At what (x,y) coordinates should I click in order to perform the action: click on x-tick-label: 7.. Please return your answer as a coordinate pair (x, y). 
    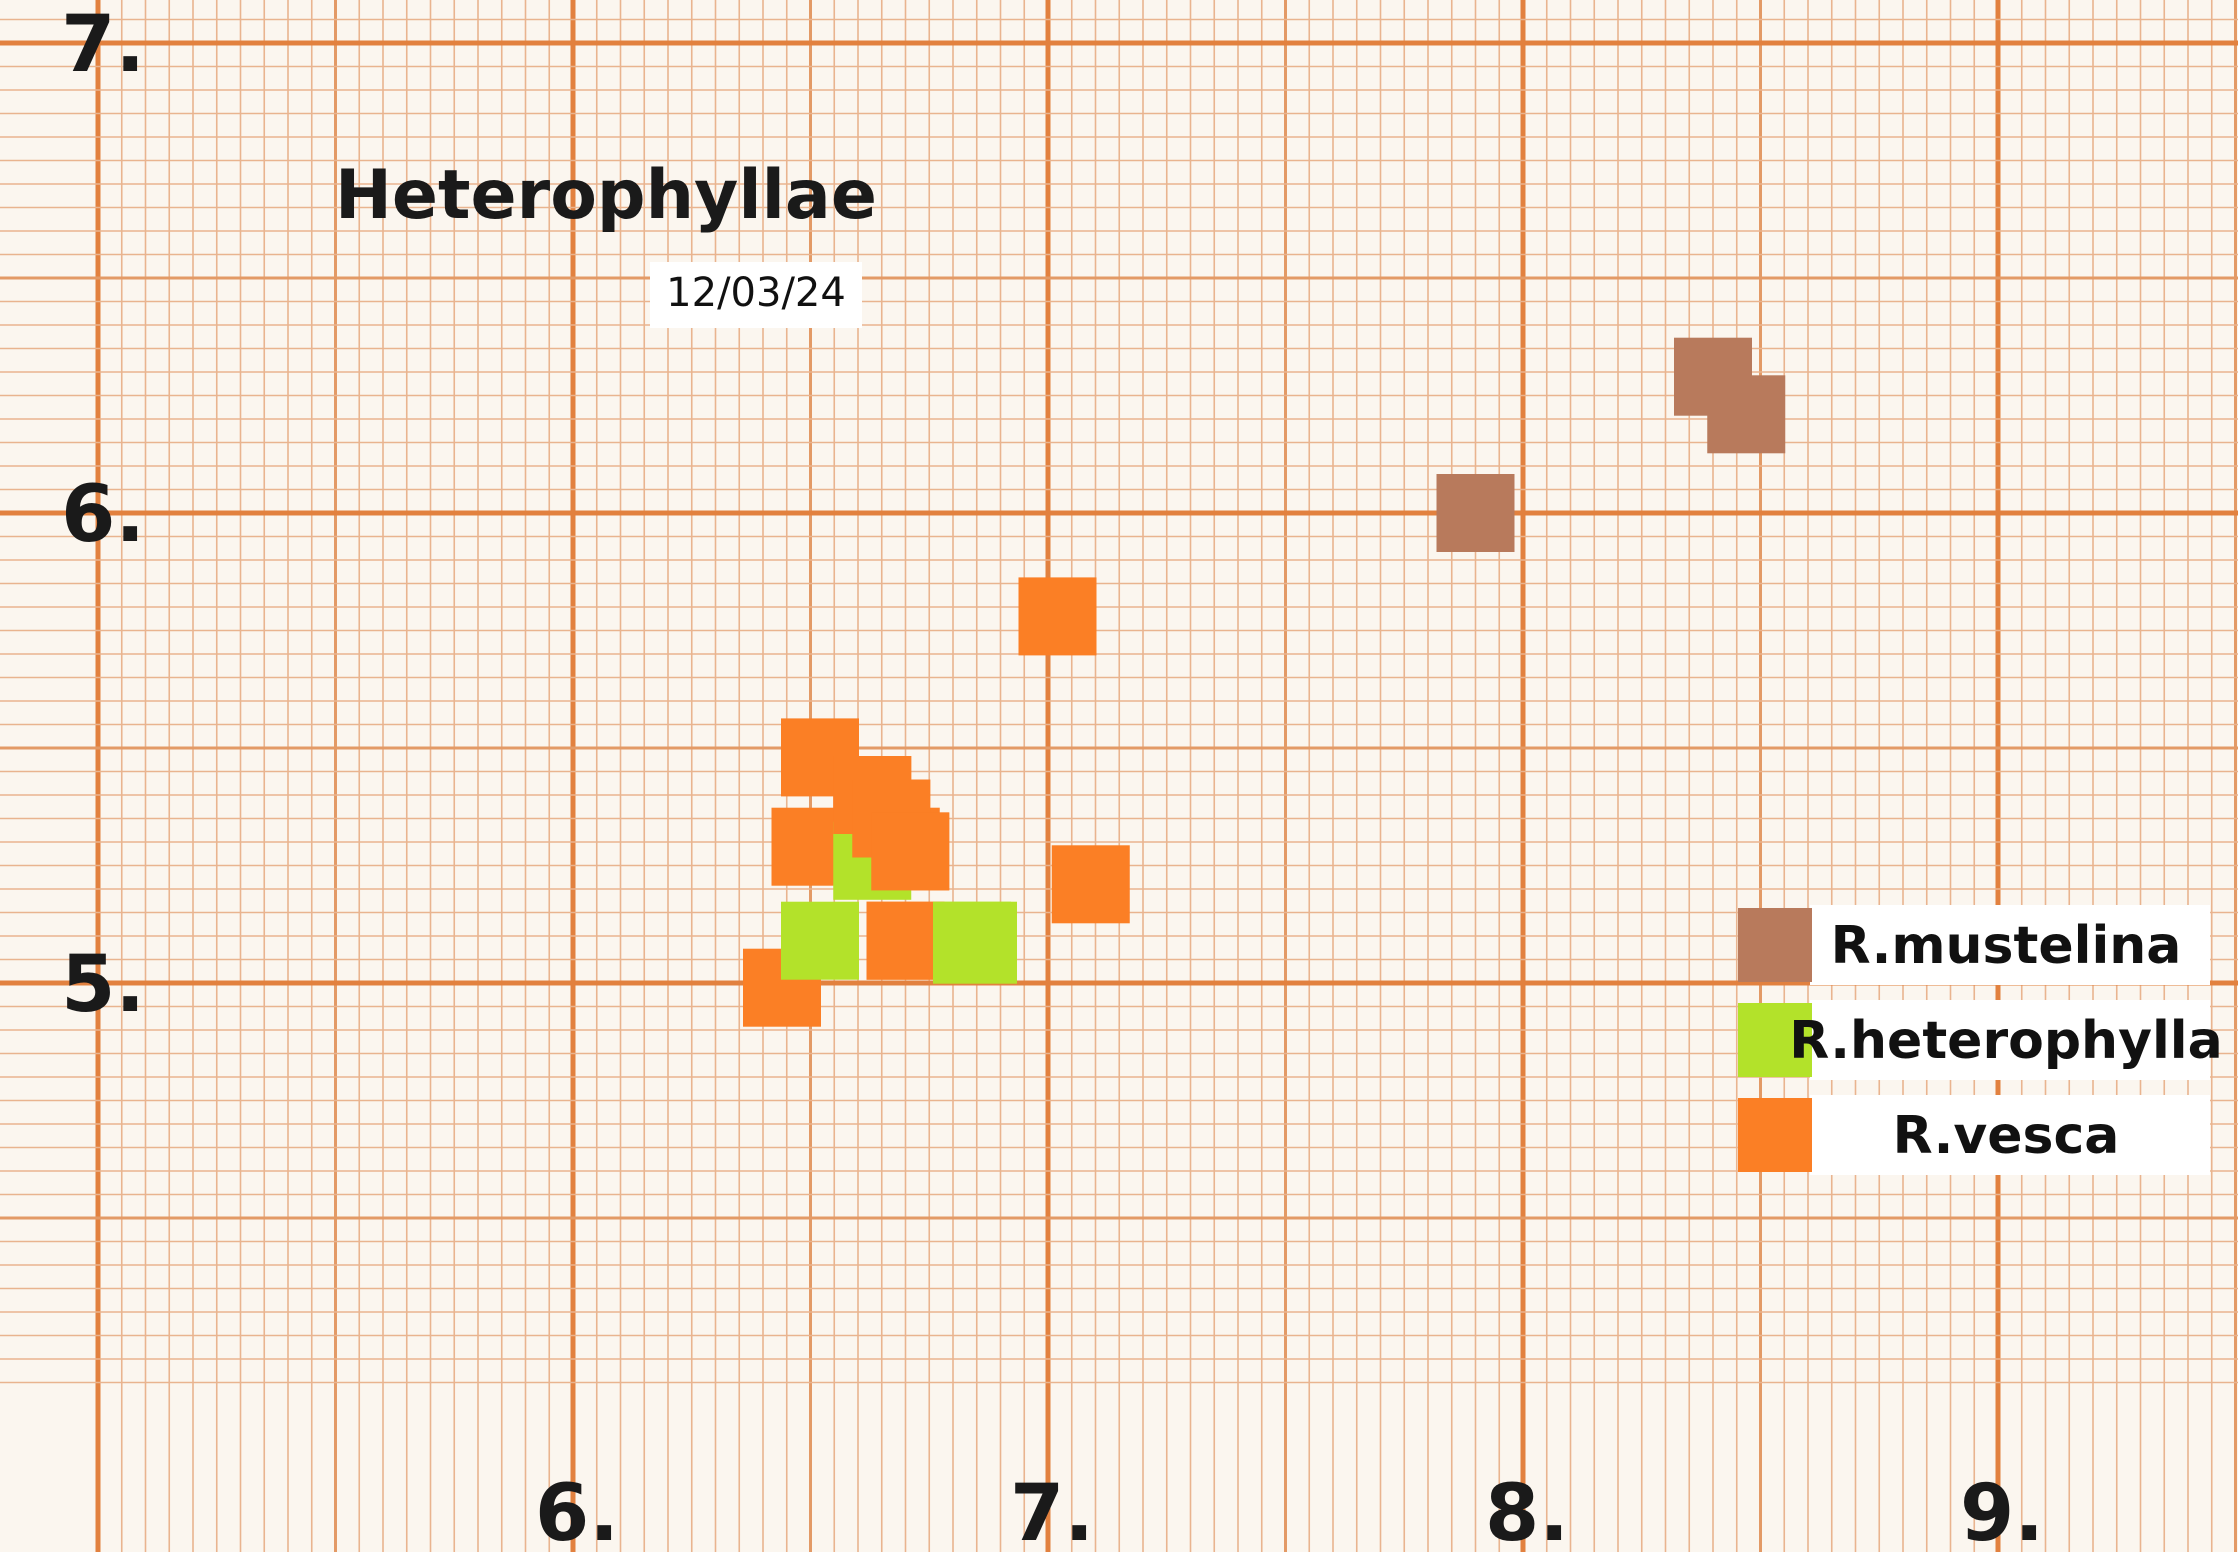
    Looking at the image, I should click on (1052, 1510).